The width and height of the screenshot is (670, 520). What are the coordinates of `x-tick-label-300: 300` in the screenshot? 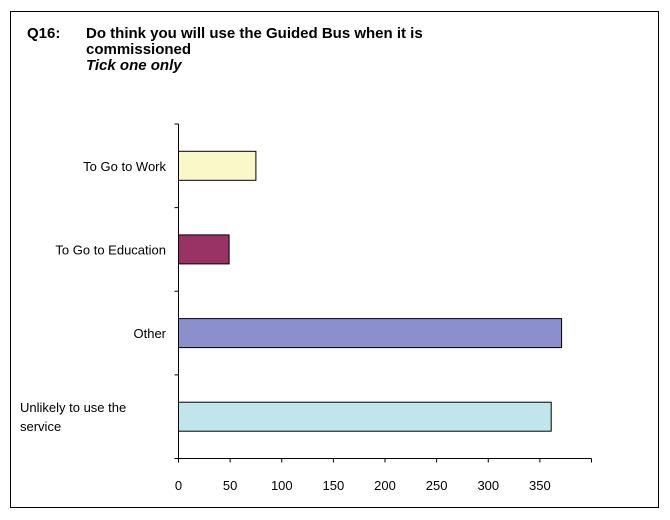 It's located at (488, 485).